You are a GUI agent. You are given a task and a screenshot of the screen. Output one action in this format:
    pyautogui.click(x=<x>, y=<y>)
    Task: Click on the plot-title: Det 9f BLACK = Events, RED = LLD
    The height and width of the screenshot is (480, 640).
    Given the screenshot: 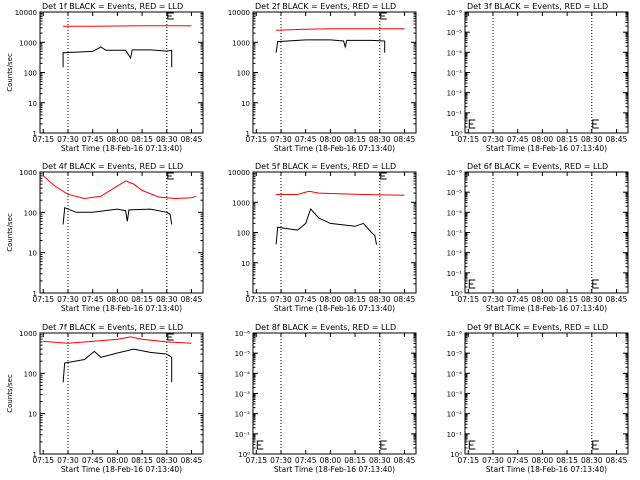 What is the action you would take?
    pyautogui.click(x=537, y=327)
    